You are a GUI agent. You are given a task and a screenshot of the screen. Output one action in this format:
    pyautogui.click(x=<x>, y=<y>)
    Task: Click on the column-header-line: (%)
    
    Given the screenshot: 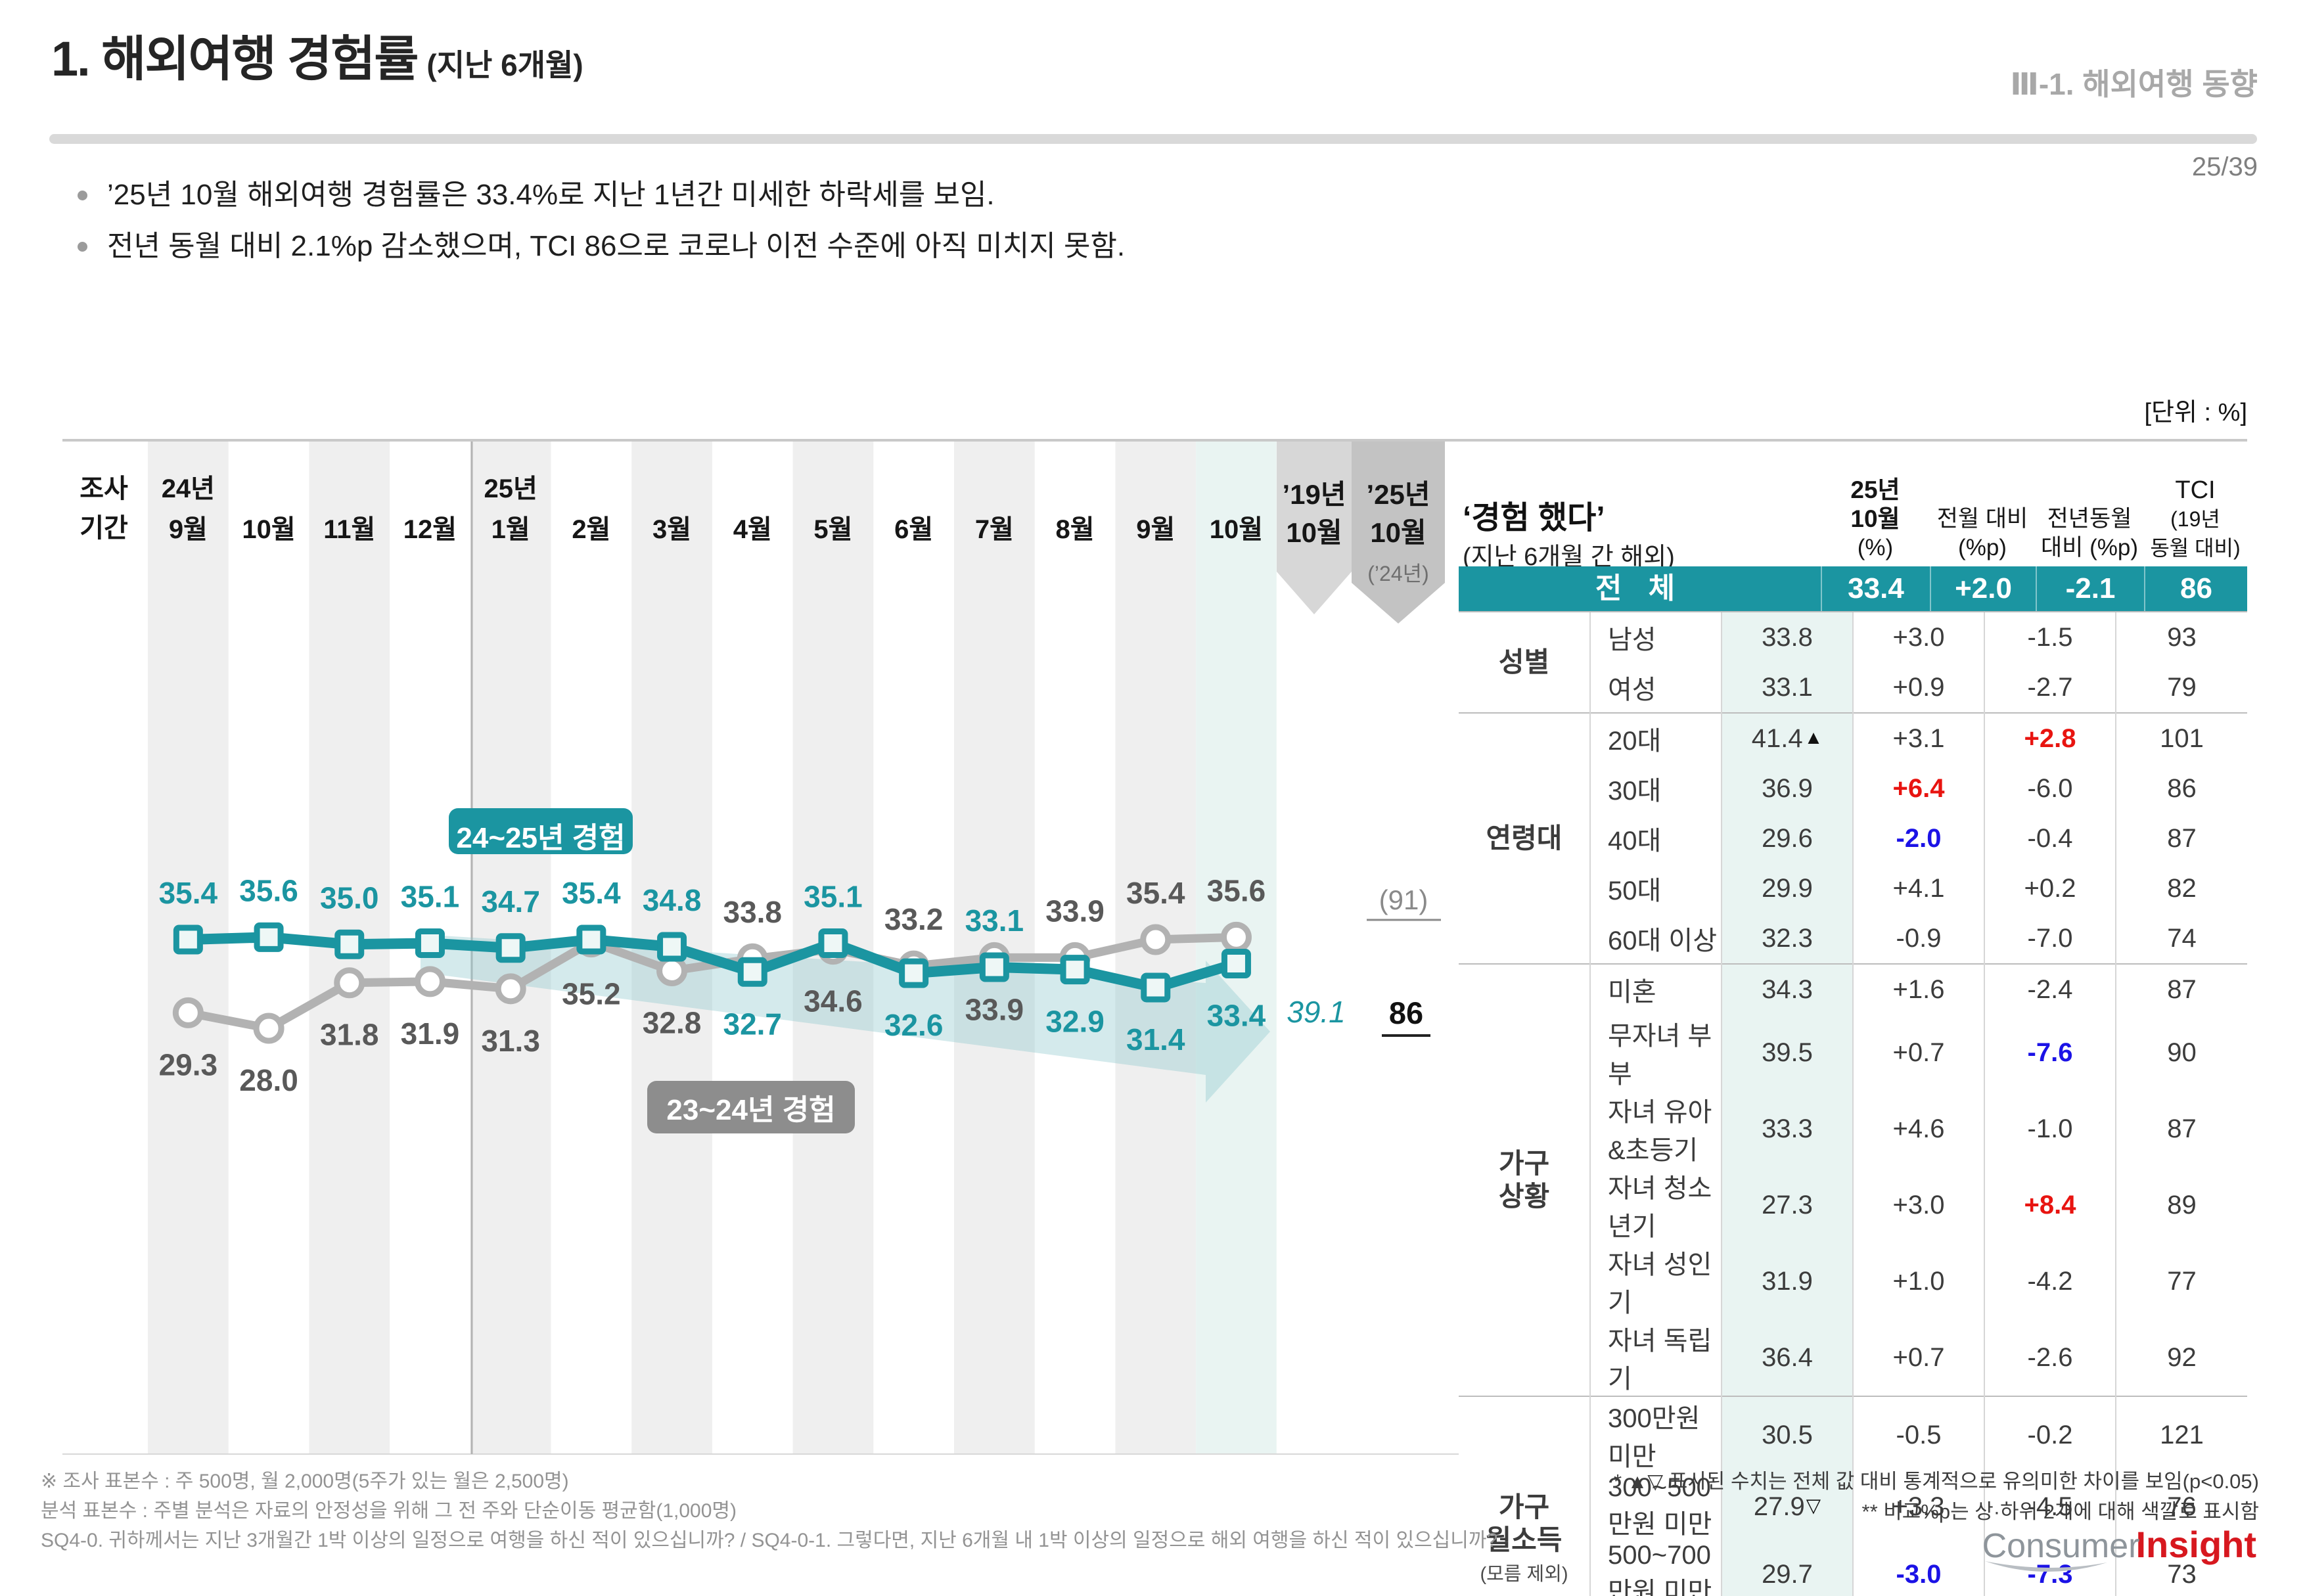 What is the action you would take?
    pyautogui.click(x=1875, y=547)
    